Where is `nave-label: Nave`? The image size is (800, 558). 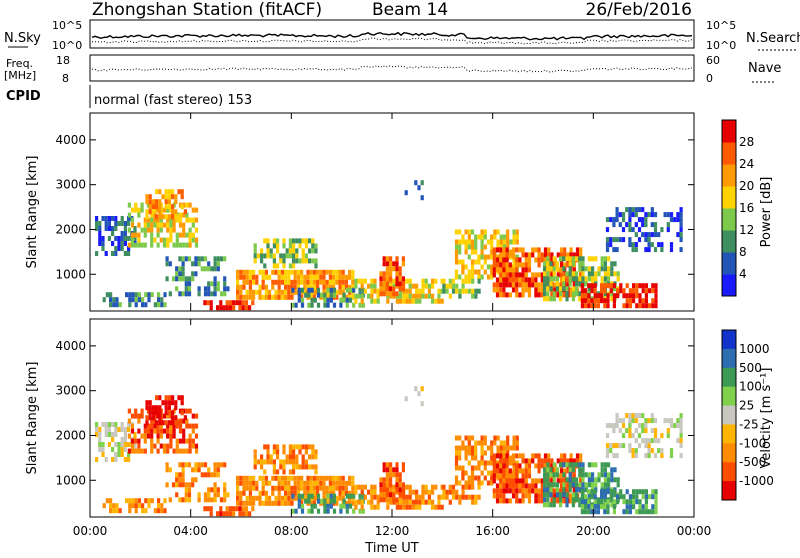 nave-label: Nave is located at coordinates (764, 68).